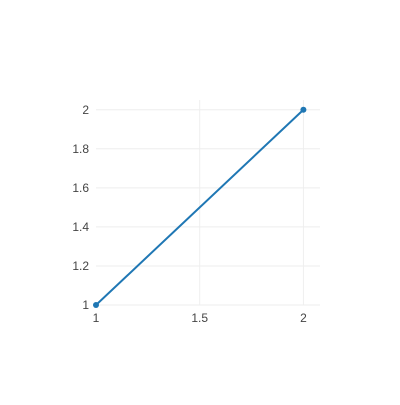 This screenshot has height=405, width=400. I want to click on x-tick-label: 2, so click(303, 318).